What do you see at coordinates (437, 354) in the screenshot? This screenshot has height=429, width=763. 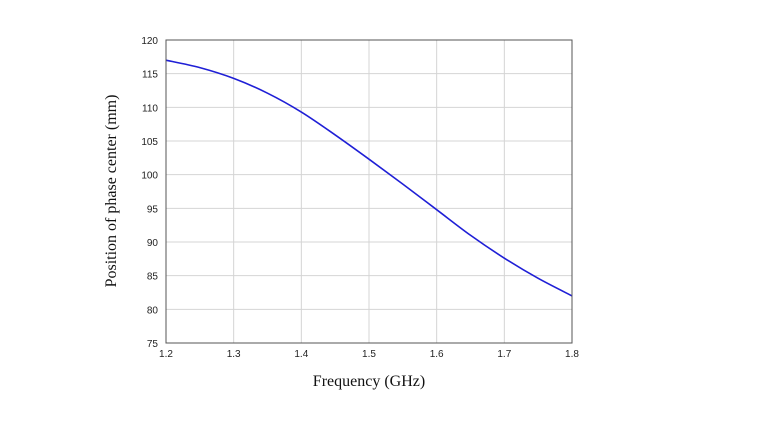 I see `x-tick-label: 1.6` at bounding box center [437, 354].